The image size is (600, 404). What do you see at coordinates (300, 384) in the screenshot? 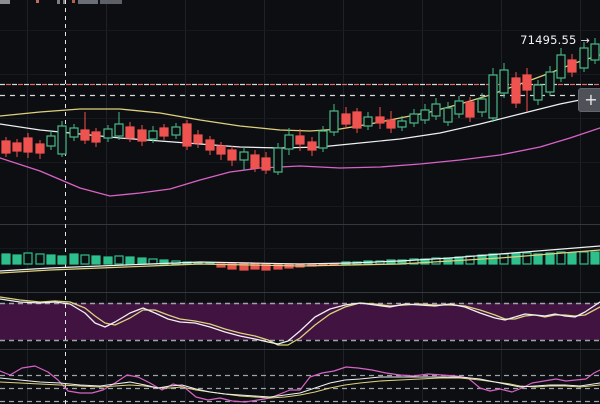
I see `kdj-lines` at bounding box center [300, 384].